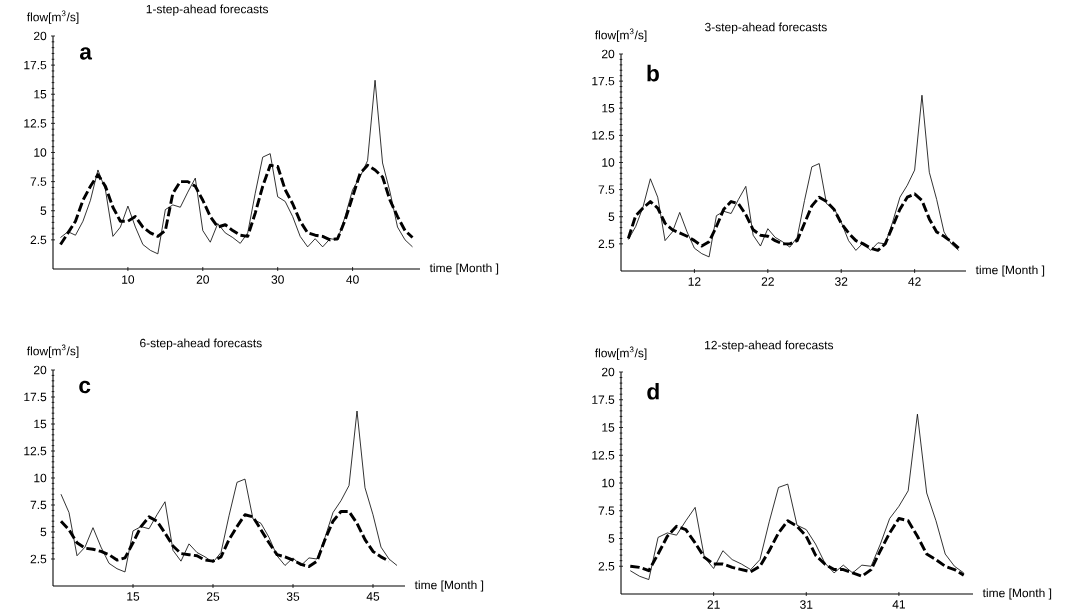 Image resolution: width=1074 pixels, height=614 pixels. What do you see at coordinates (914, 281) in the screenshot?
I see `x-tick-label: 42` at bounding box center [914, 281].